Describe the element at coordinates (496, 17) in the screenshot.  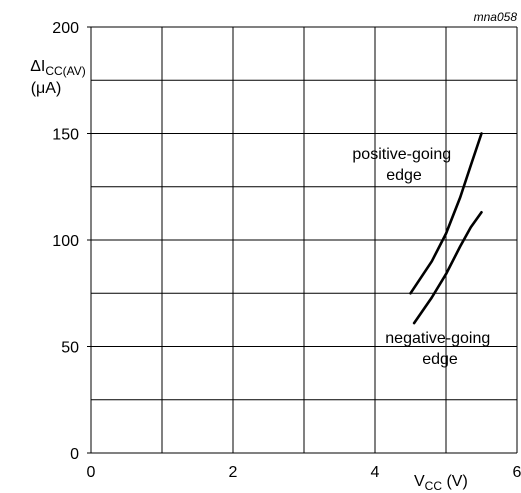
I see `figure-id: mna058` at that location.